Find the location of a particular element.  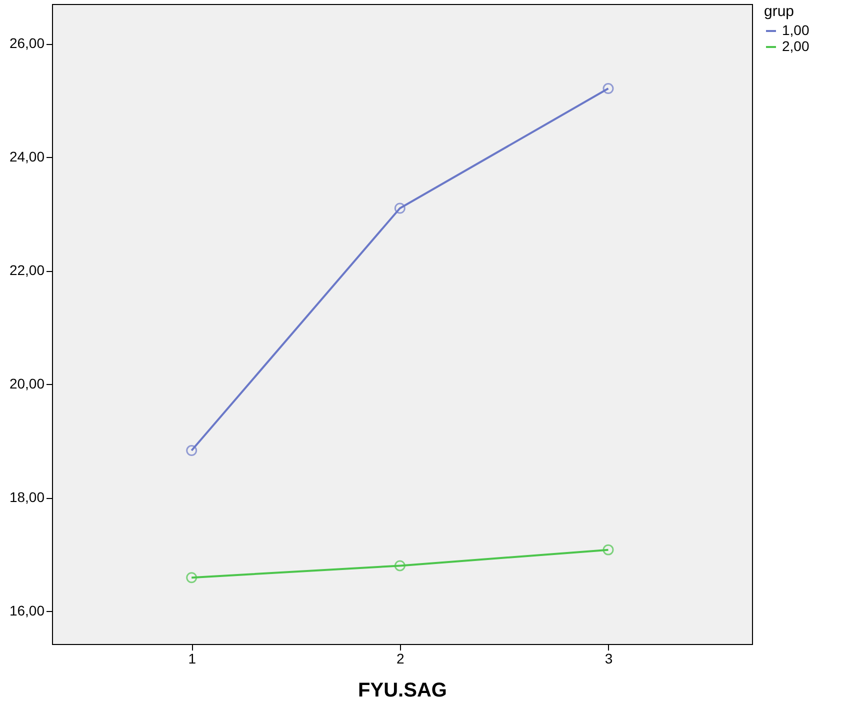

legend-label: 1,00 is located at coordinates (796, 30).